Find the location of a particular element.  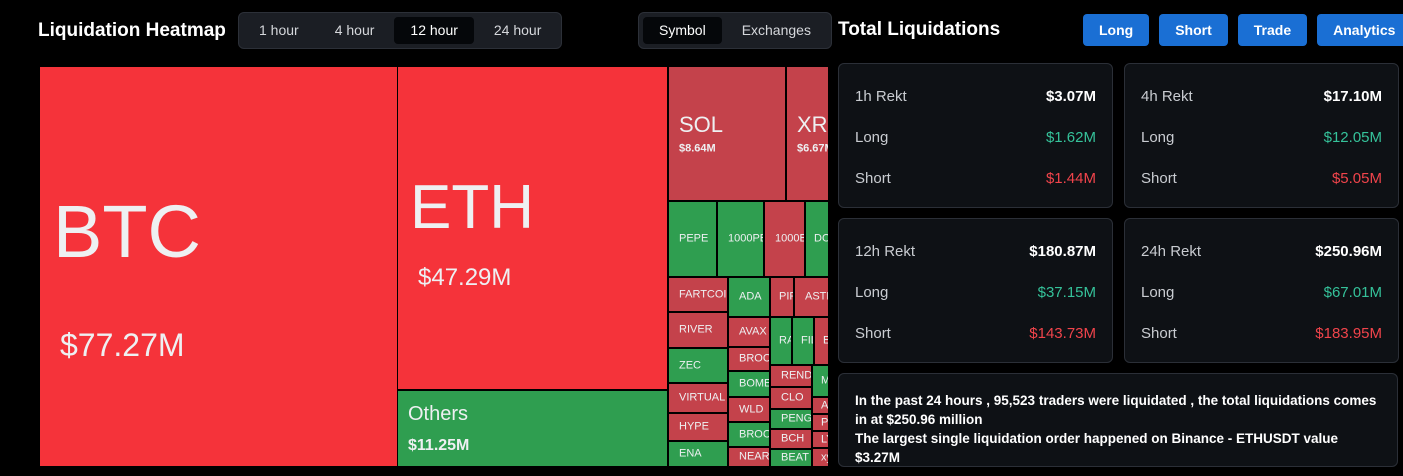

panel-button: Analytics is located at coordinates (1360, 30).